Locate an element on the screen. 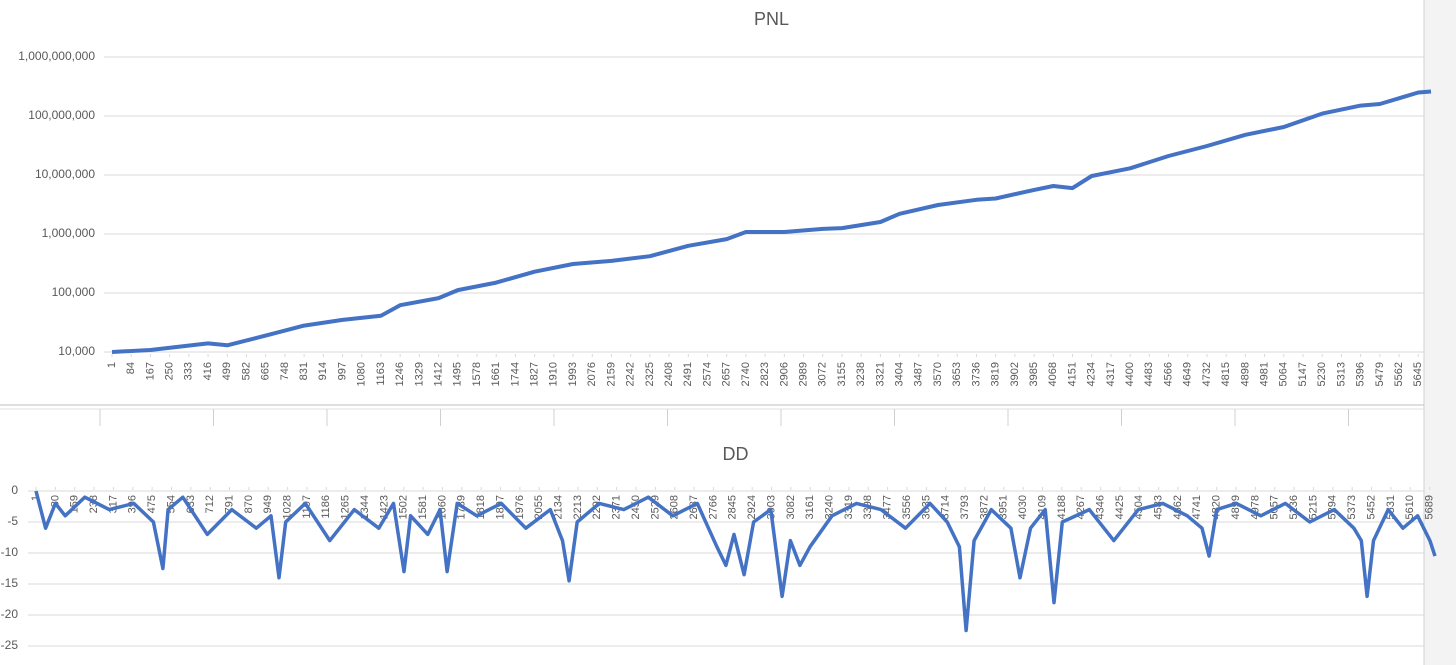  x-tick-label: 5452 is located at coordinates (1371, 507).